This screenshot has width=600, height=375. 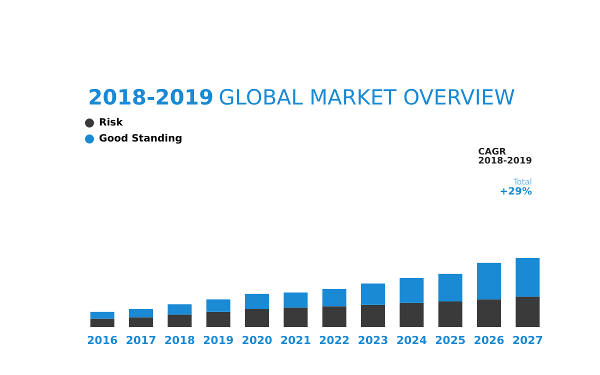 I want to click on x-tick-label: 2022, so click(x=334, y=340).